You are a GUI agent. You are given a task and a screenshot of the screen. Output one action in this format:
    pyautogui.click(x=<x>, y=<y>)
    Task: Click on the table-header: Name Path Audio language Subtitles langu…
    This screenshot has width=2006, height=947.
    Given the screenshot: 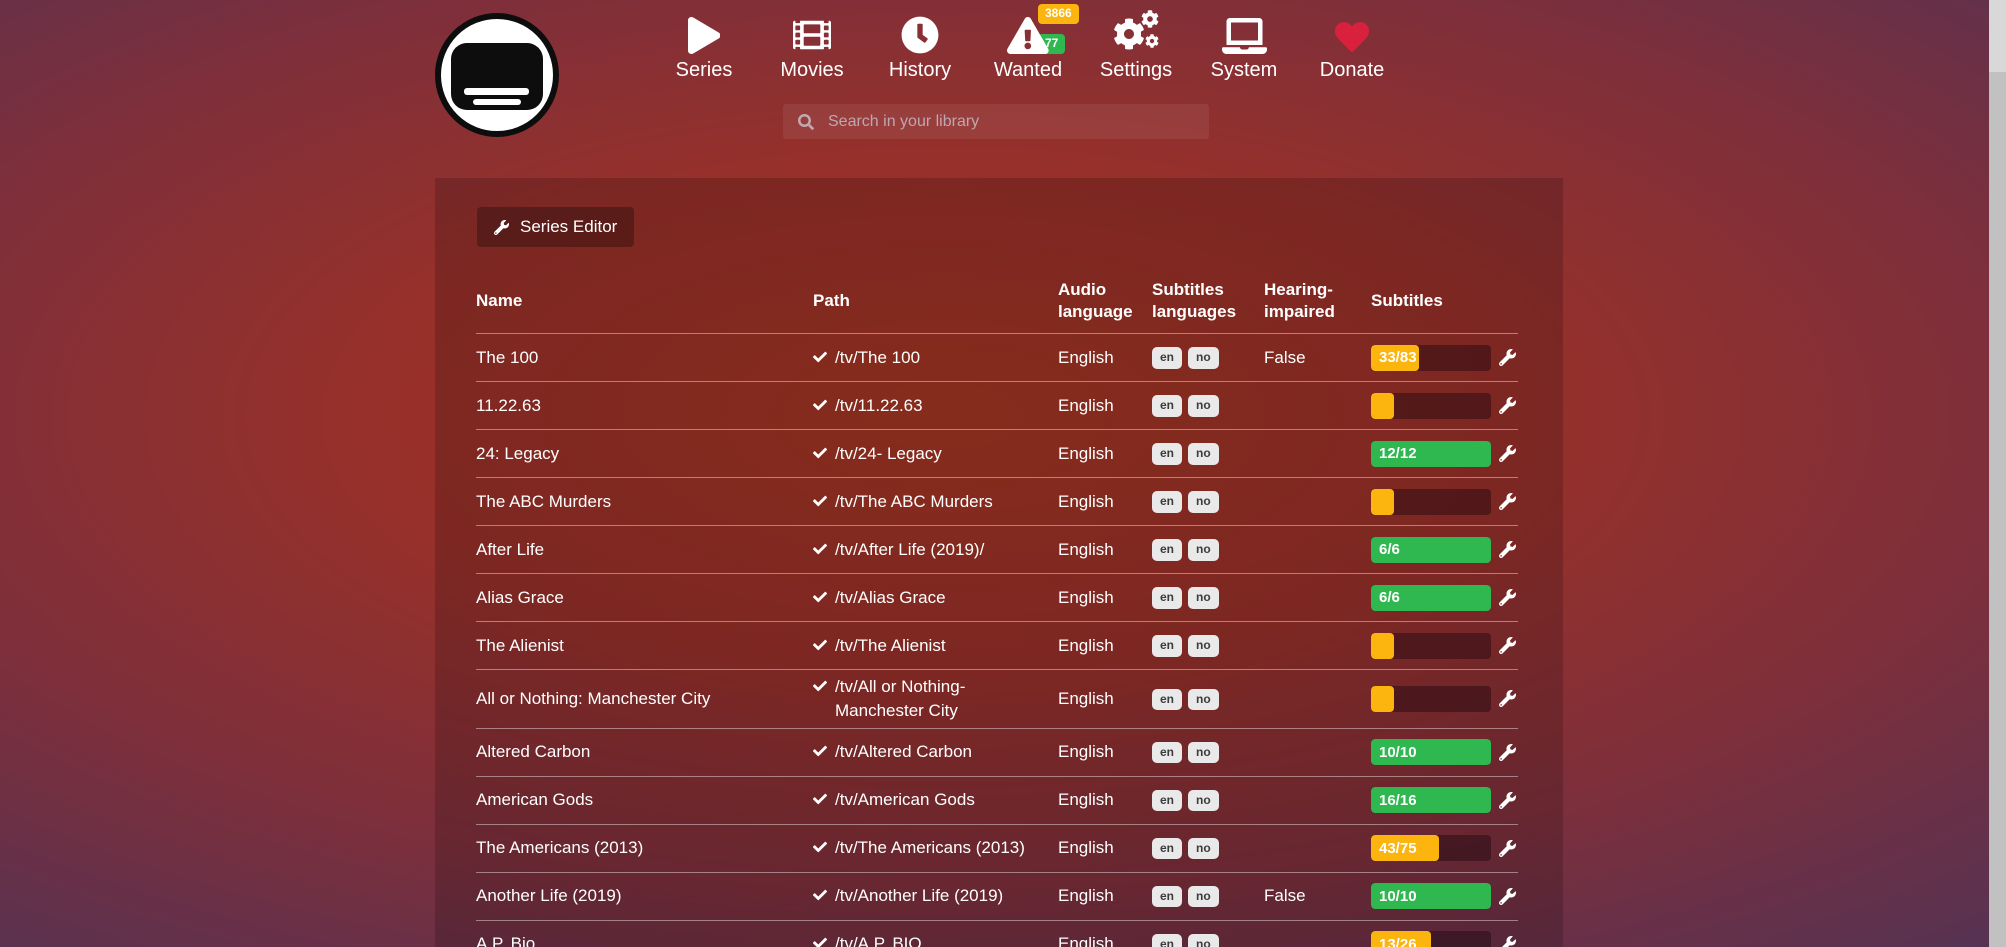 What is the action you would take?
    pyautogui.click(x=997, y=302)
    